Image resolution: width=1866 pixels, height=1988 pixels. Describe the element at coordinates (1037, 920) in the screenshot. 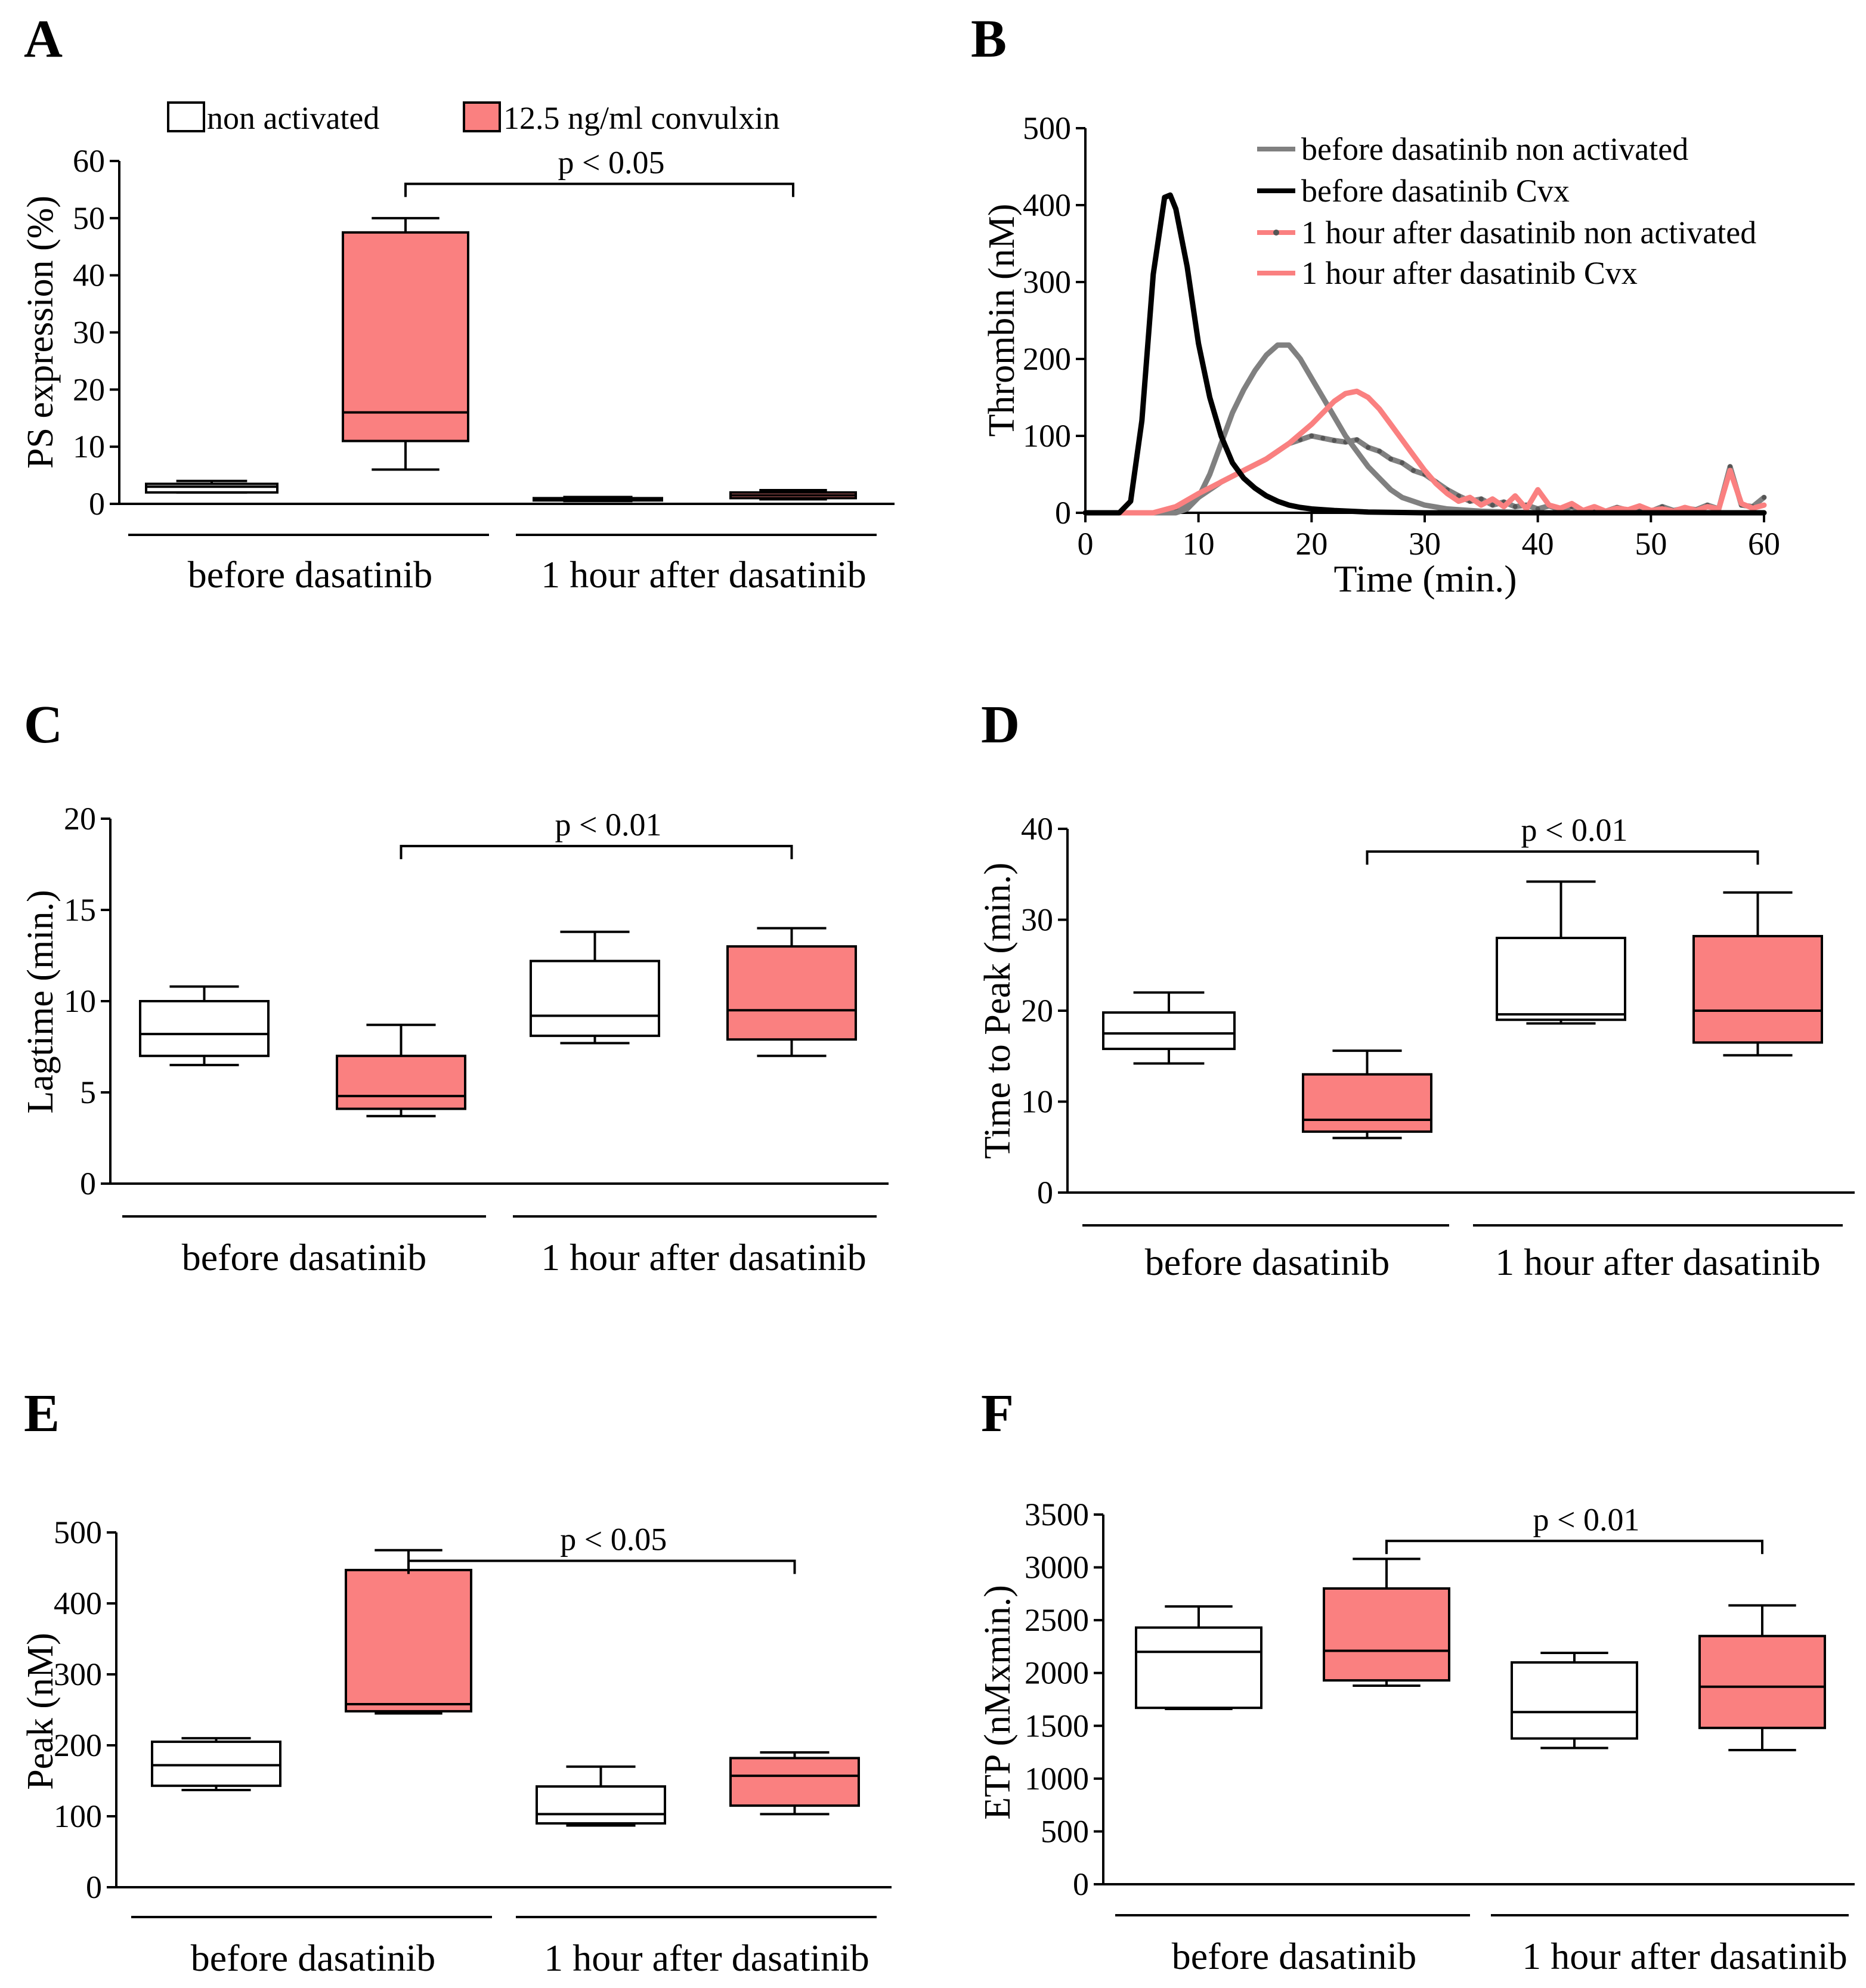

I see `y-tick-label: 30` at that location.